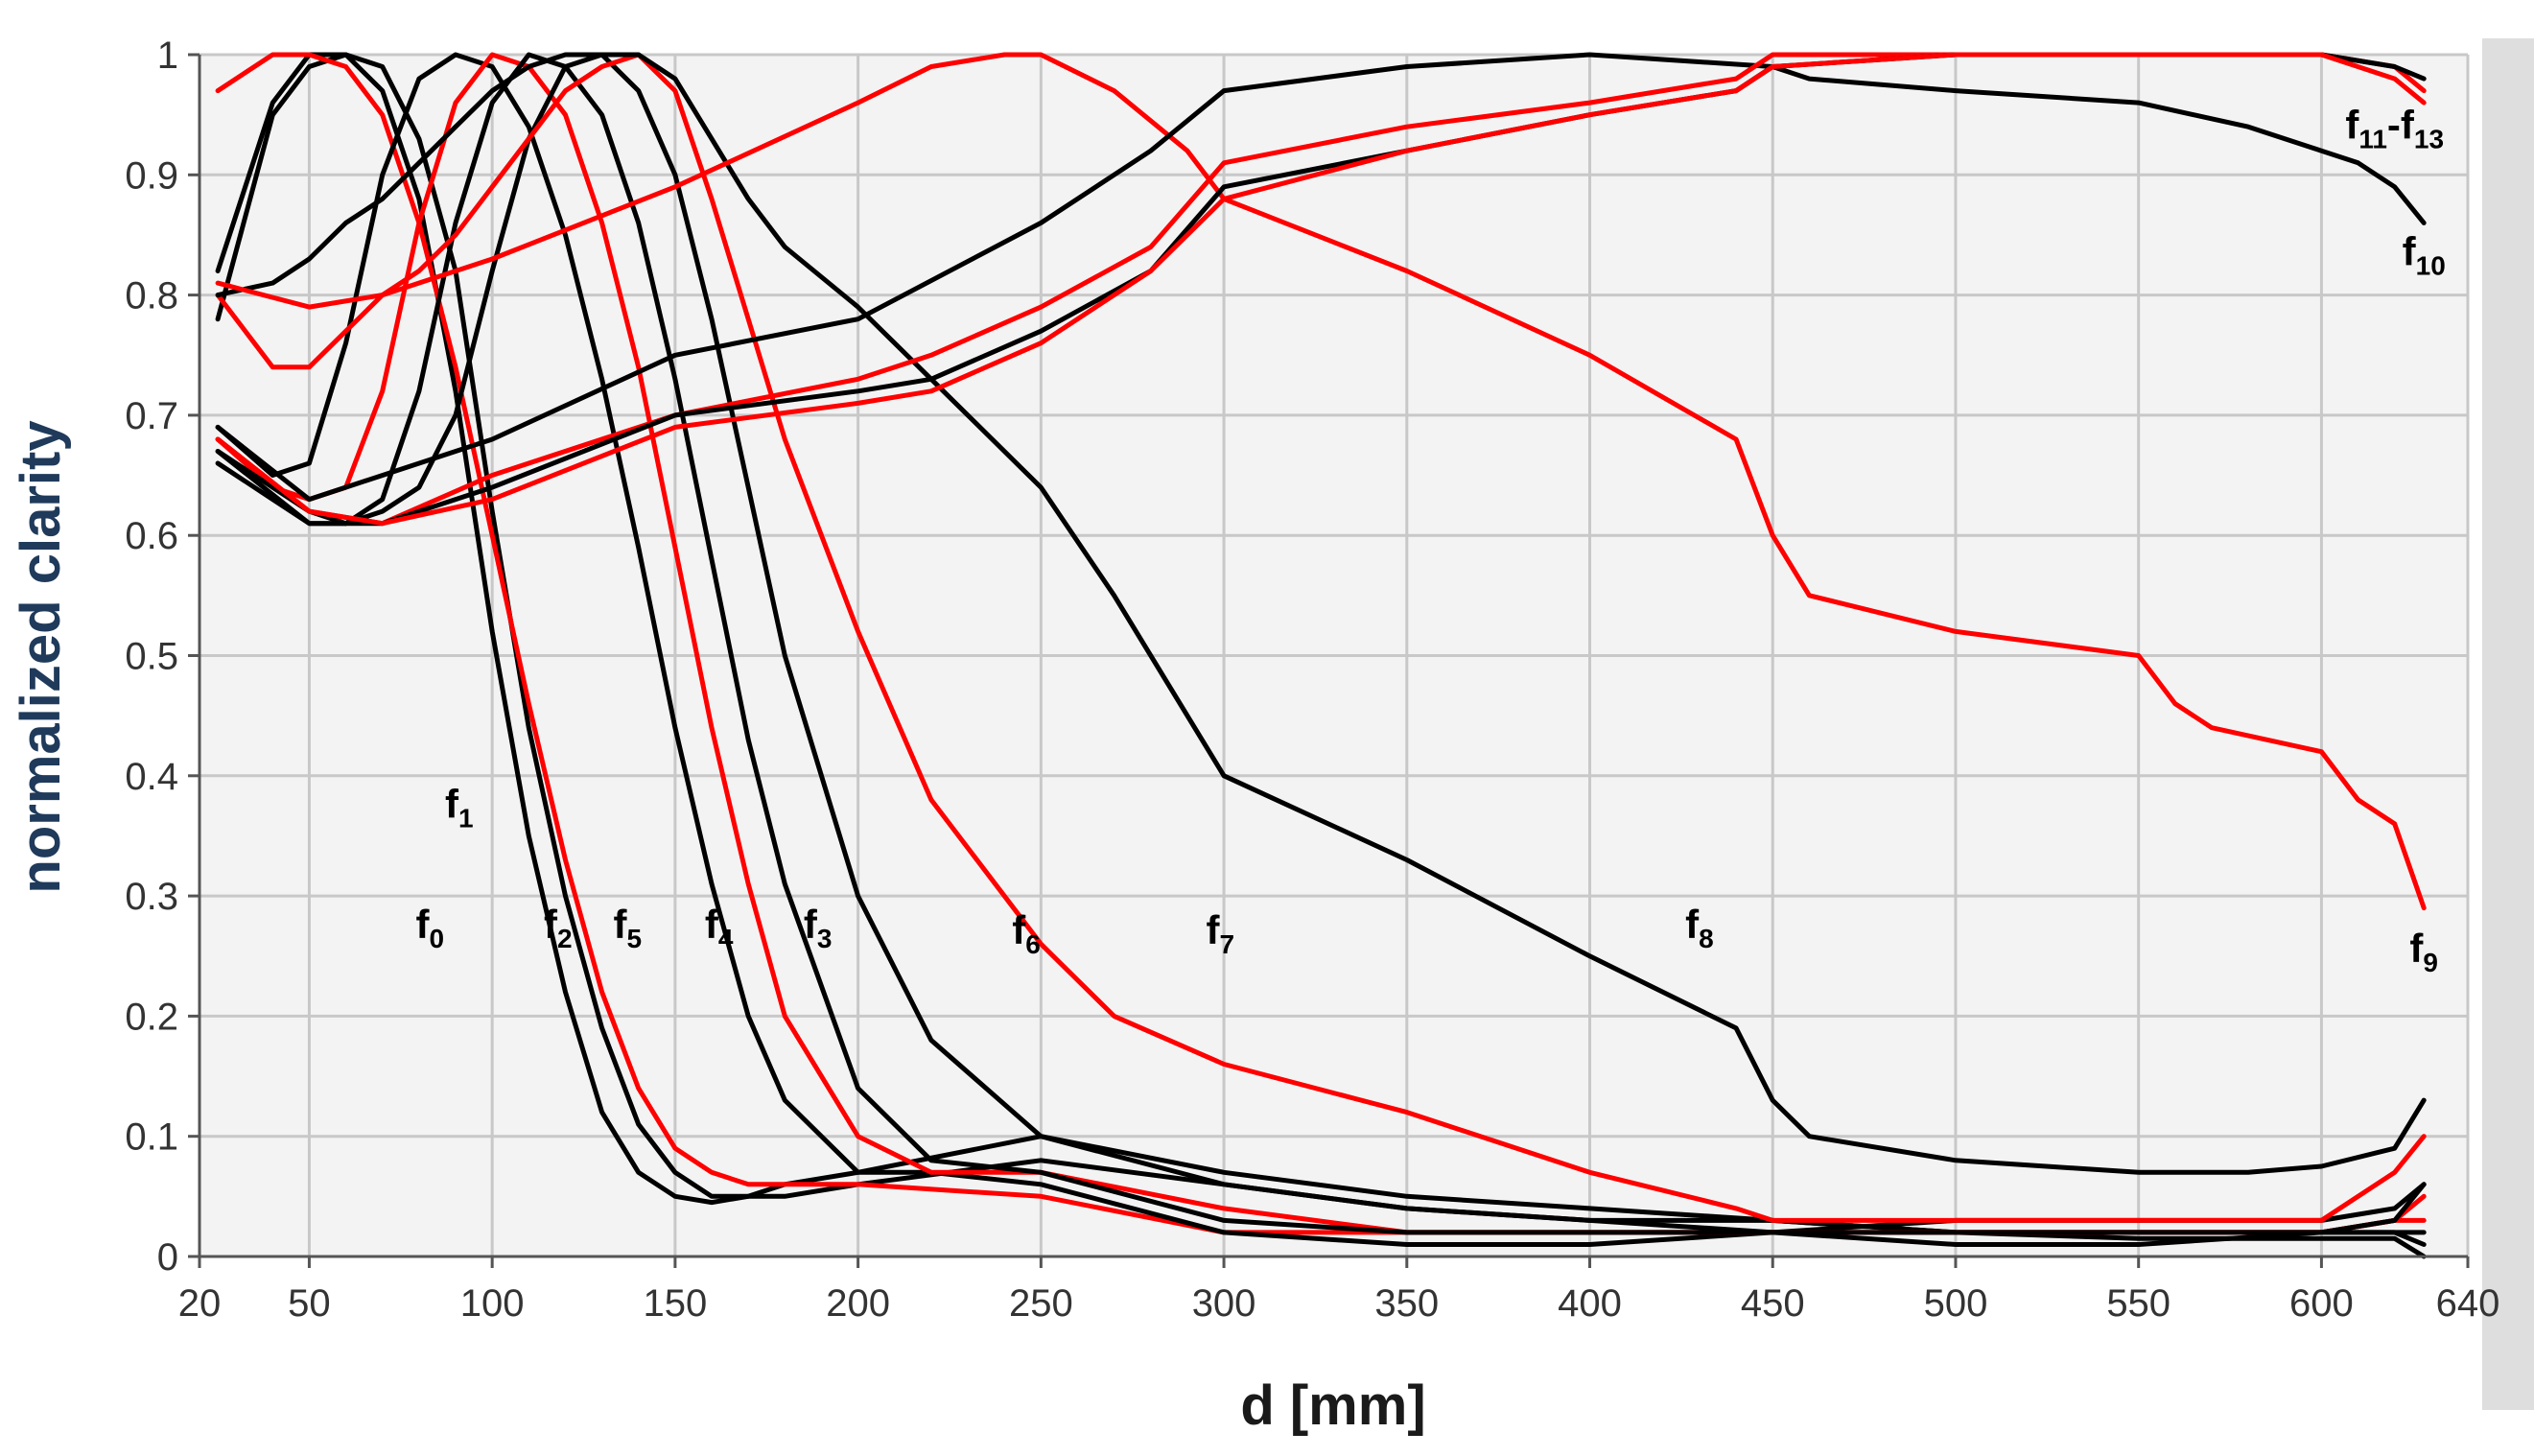  What do you see at coordinates (2138, 1304) in the screenshot?
I see `x-tick-label-11: 550` at bounding box center [2138, 1304].